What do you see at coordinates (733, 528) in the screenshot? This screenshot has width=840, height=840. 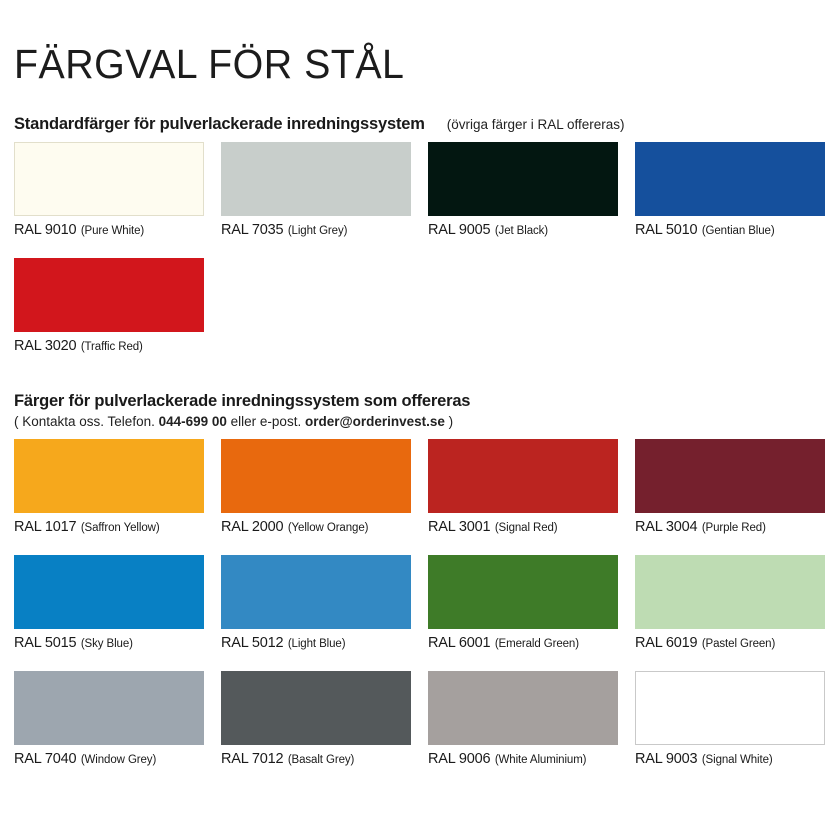 I see `color-name: (Purple Red)` at bounding box center [733, 528].